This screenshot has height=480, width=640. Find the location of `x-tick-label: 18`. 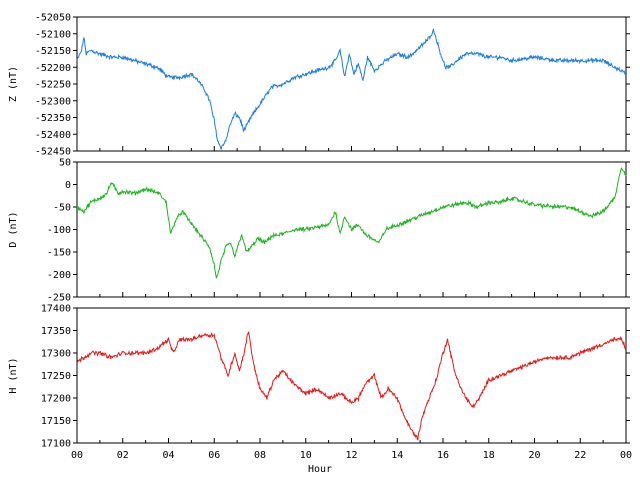

x-tick-label: 18 is located at coordinates (489, 455).